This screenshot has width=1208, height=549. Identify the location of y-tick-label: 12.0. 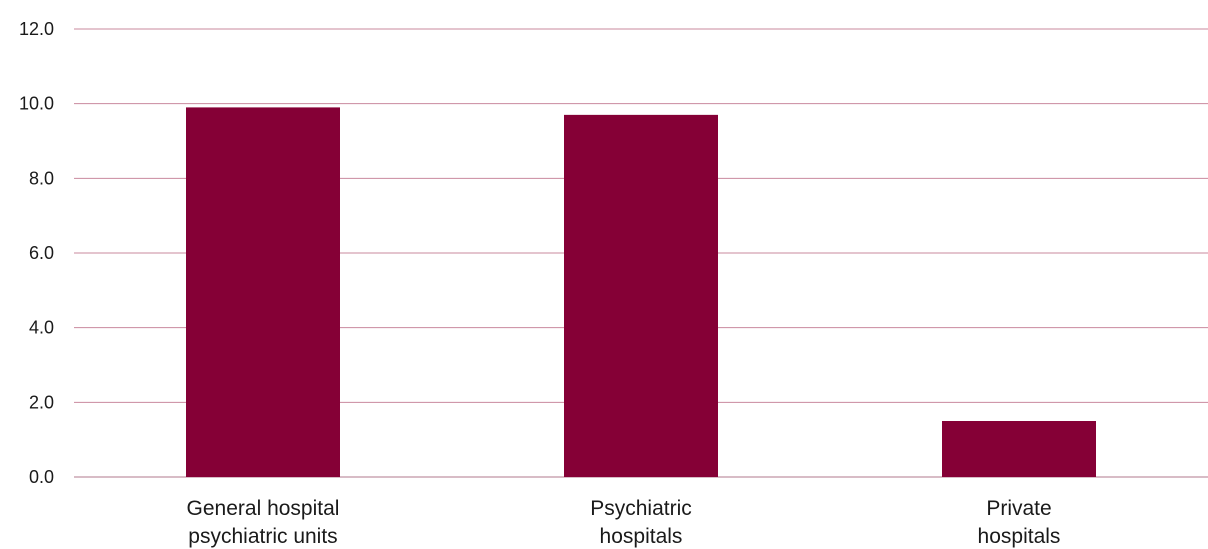
(36, 29).